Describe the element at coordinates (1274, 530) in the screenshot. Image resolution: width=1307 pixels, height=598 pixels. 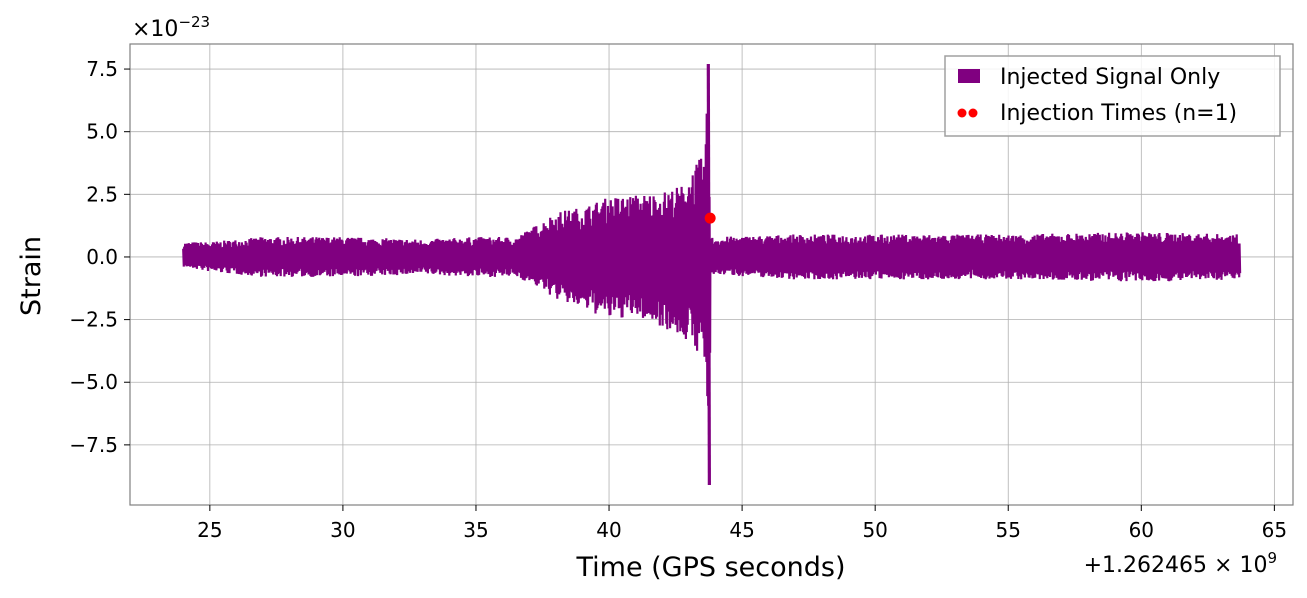
I see `x-tick-label: 65` at that location.